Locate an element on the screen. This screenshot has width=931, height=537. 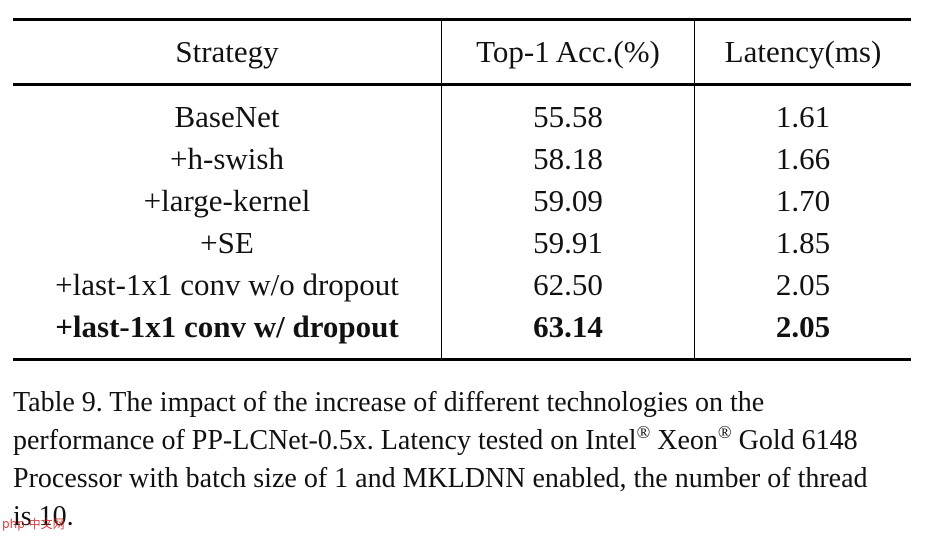
watermark: php 中文网 is located at coordinates (33, 524).